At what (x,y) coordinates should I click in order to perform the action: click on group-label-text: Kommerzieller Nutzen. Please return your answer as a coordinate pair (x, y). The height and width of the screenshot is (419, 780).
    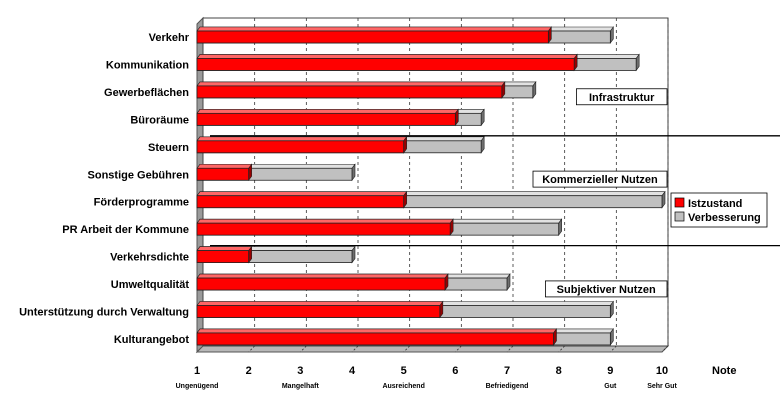
    Looking at the image, I should click on (600, 180).